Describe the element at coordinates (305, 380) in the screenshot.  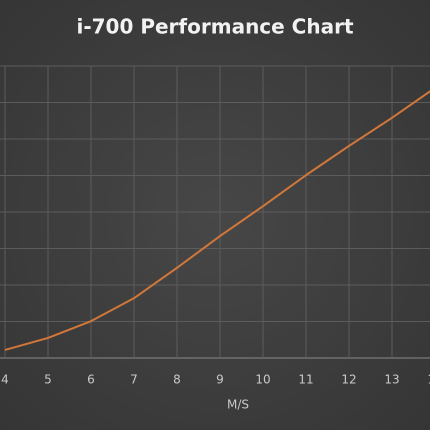
I see `x-tick-label: 11` at that location.